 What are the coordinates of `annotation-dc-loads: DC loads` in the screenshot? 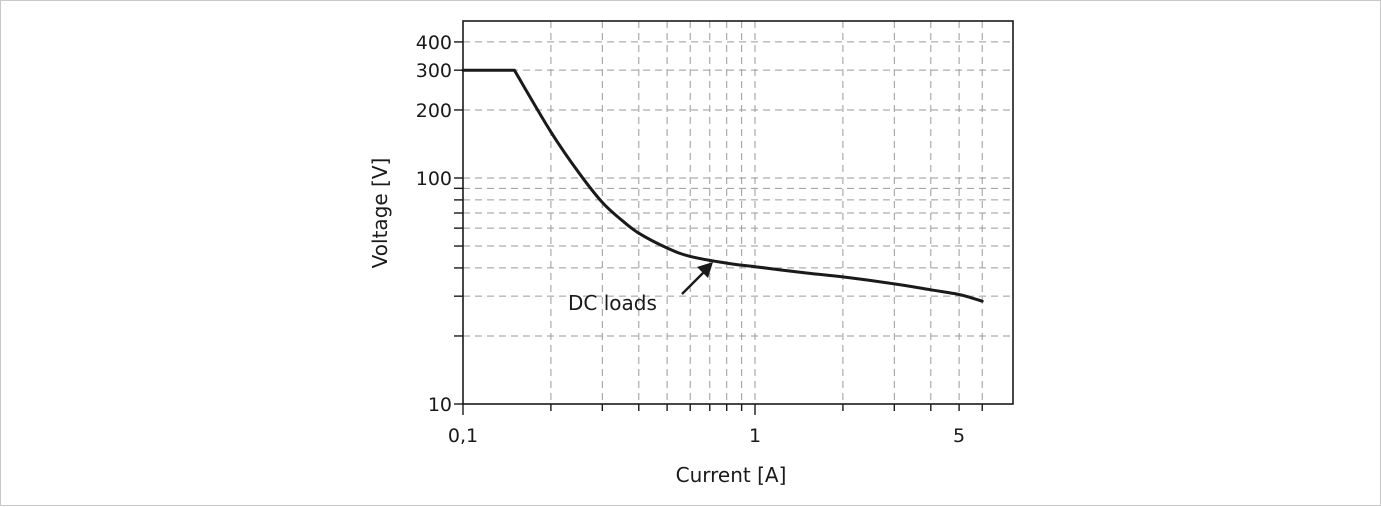 It's located at (640, 288).